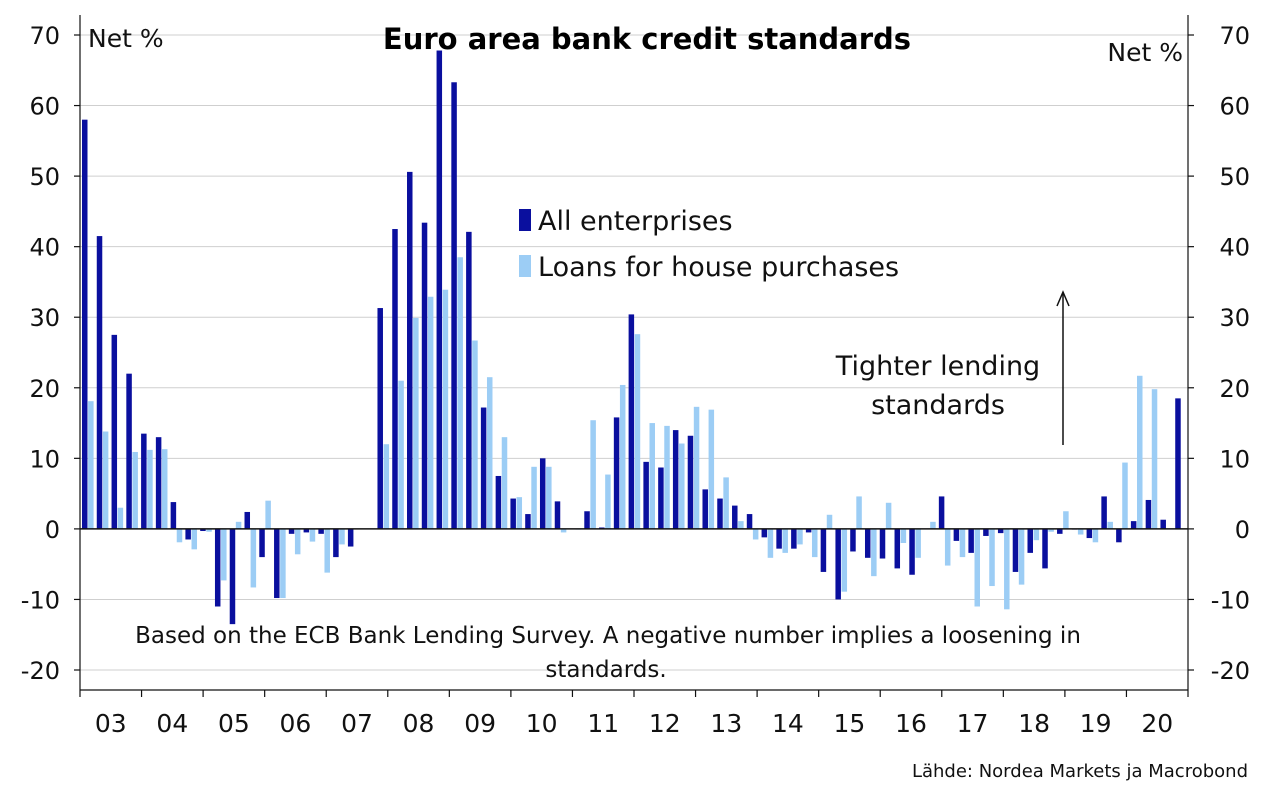 The image size is (1269, 802). Describe the element at coordinates (911, 723) in the screenshot. I see `x-tick-label: 16` at that location.